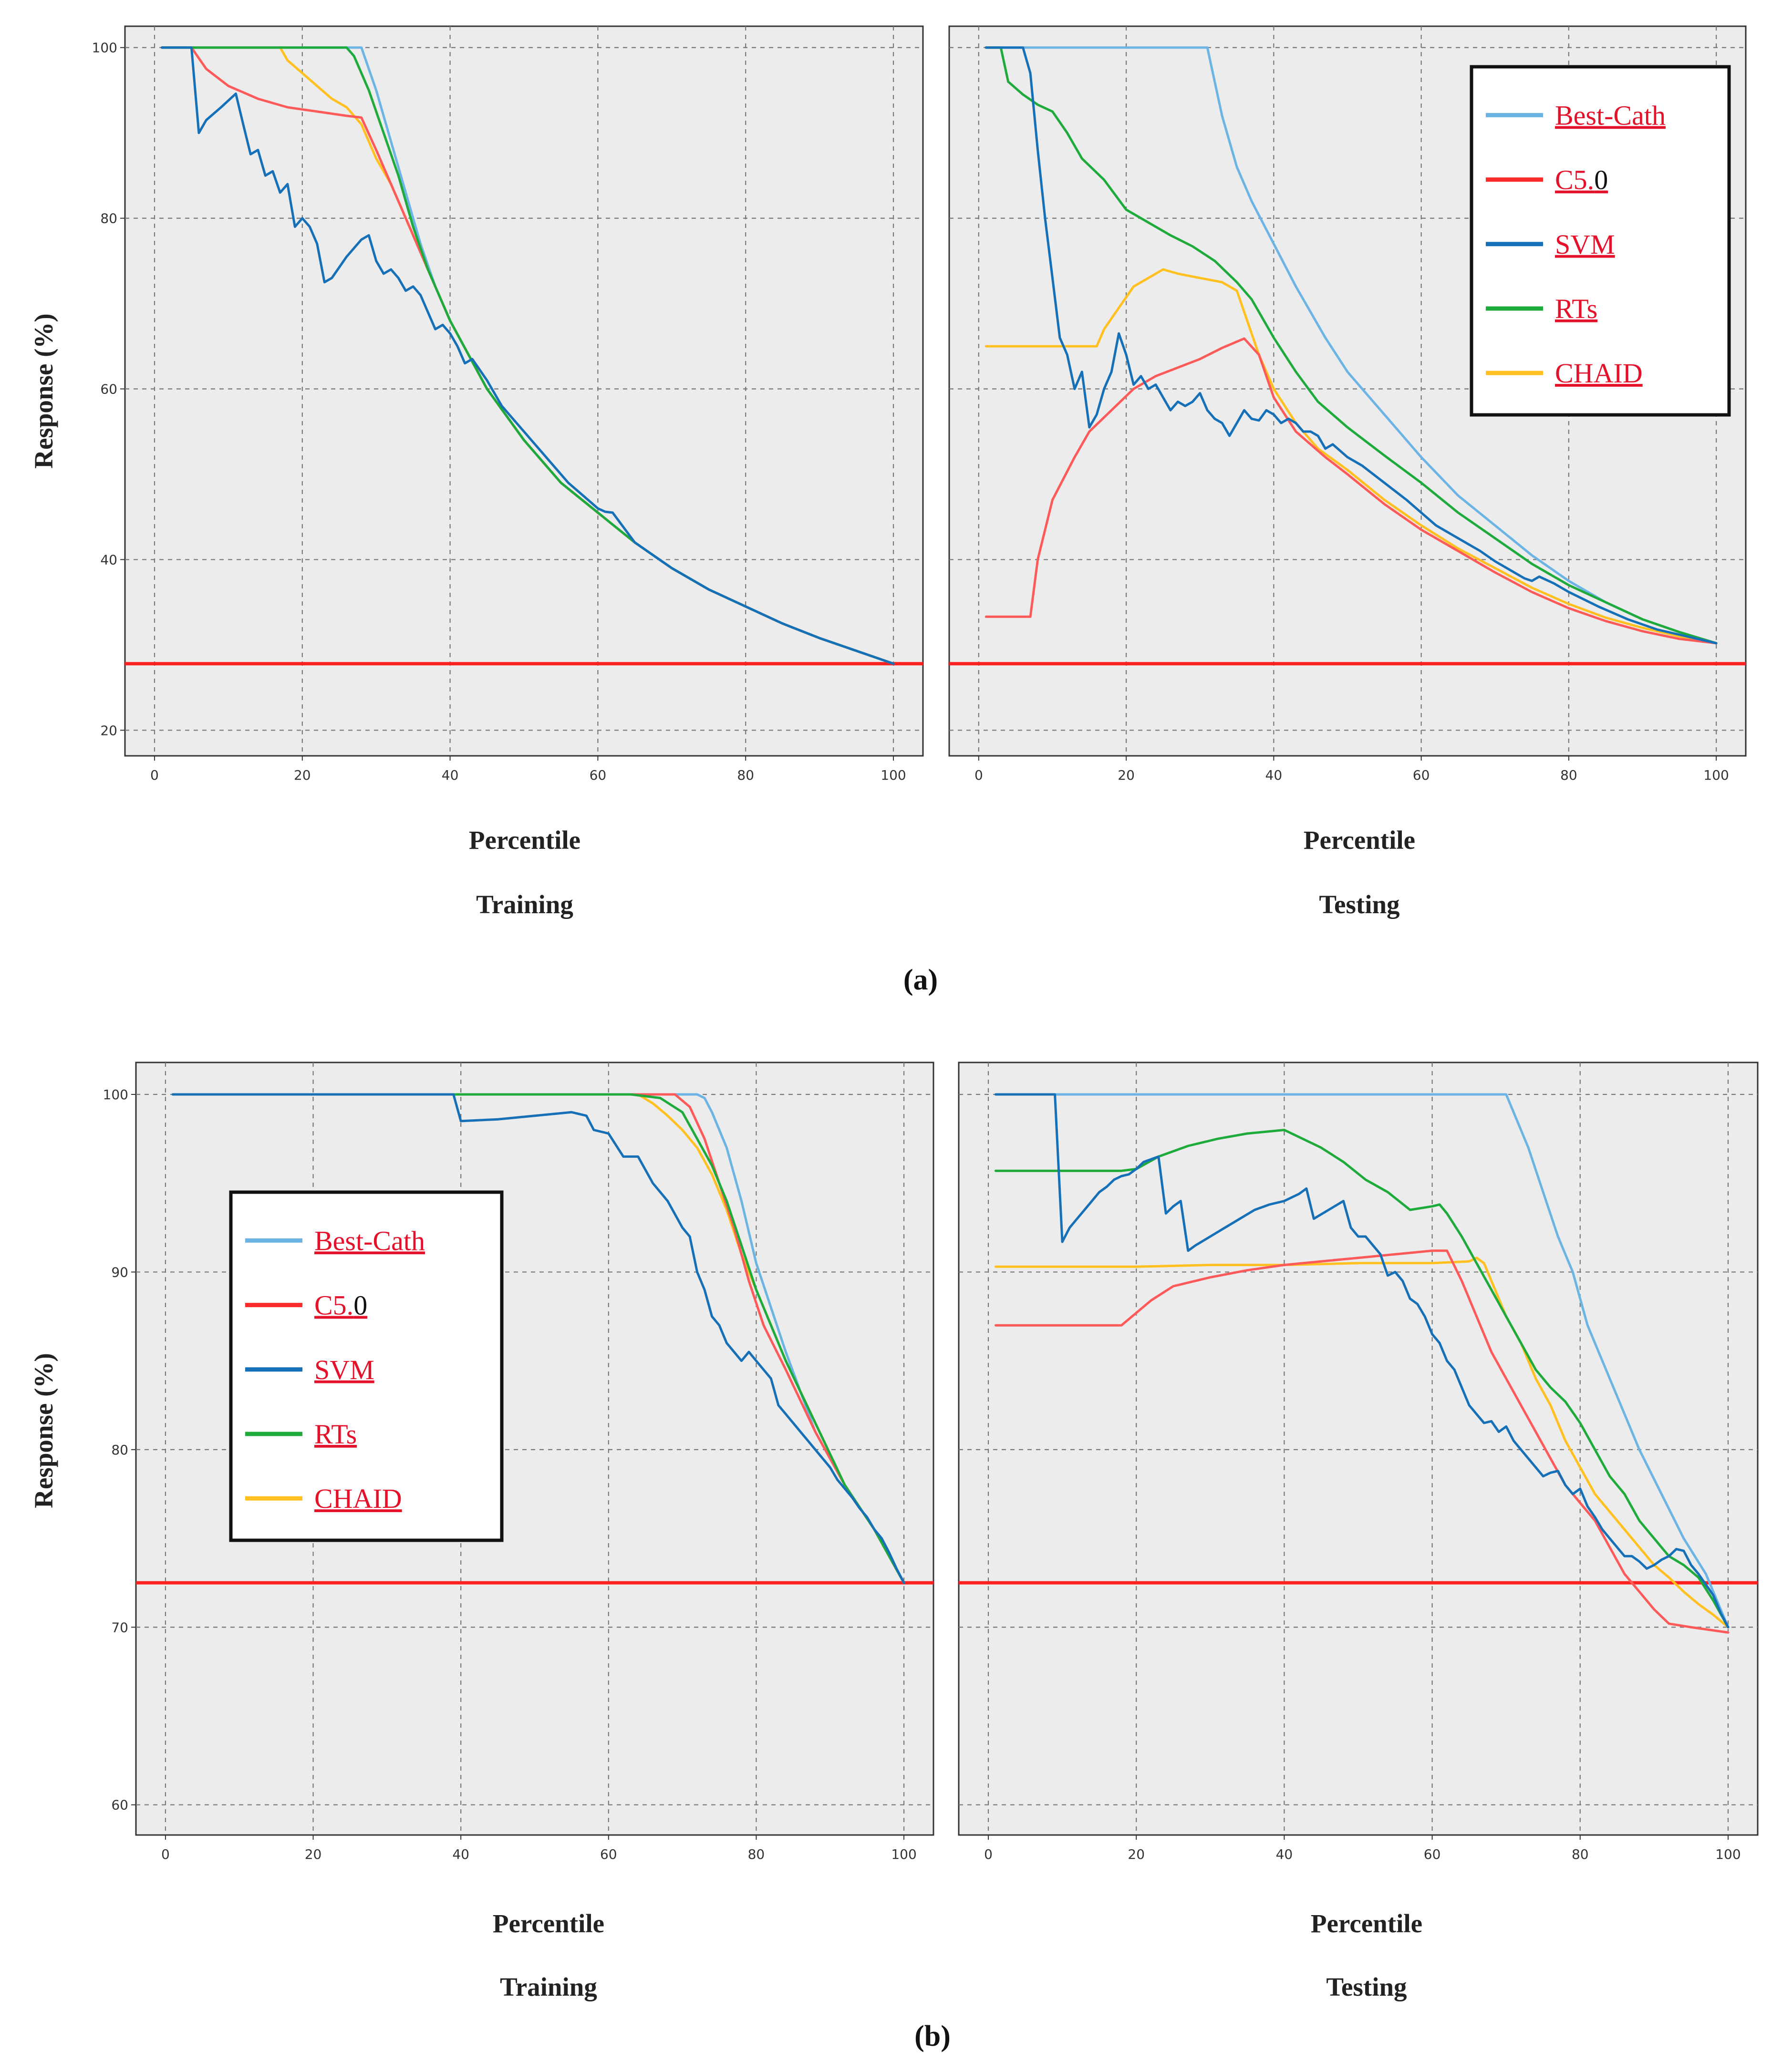 The width and height of the screenshot is (1772, 2072). I want to click on y-tick-label: 70, so click(120, 1627).